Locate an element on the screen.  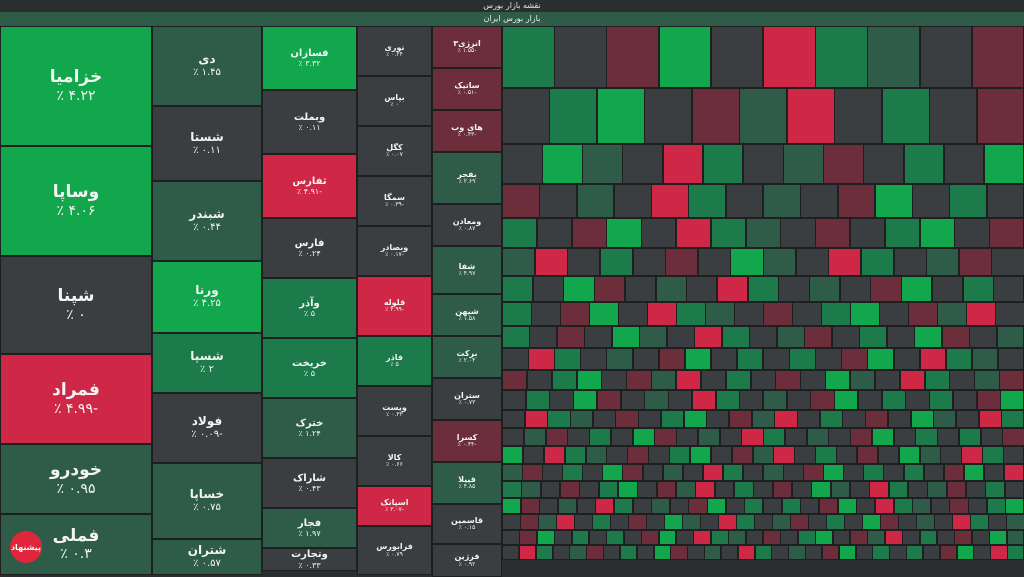
ticker-tile: وتجارت ٪ ۰.۳۳ is located at coordinates (309, 559).